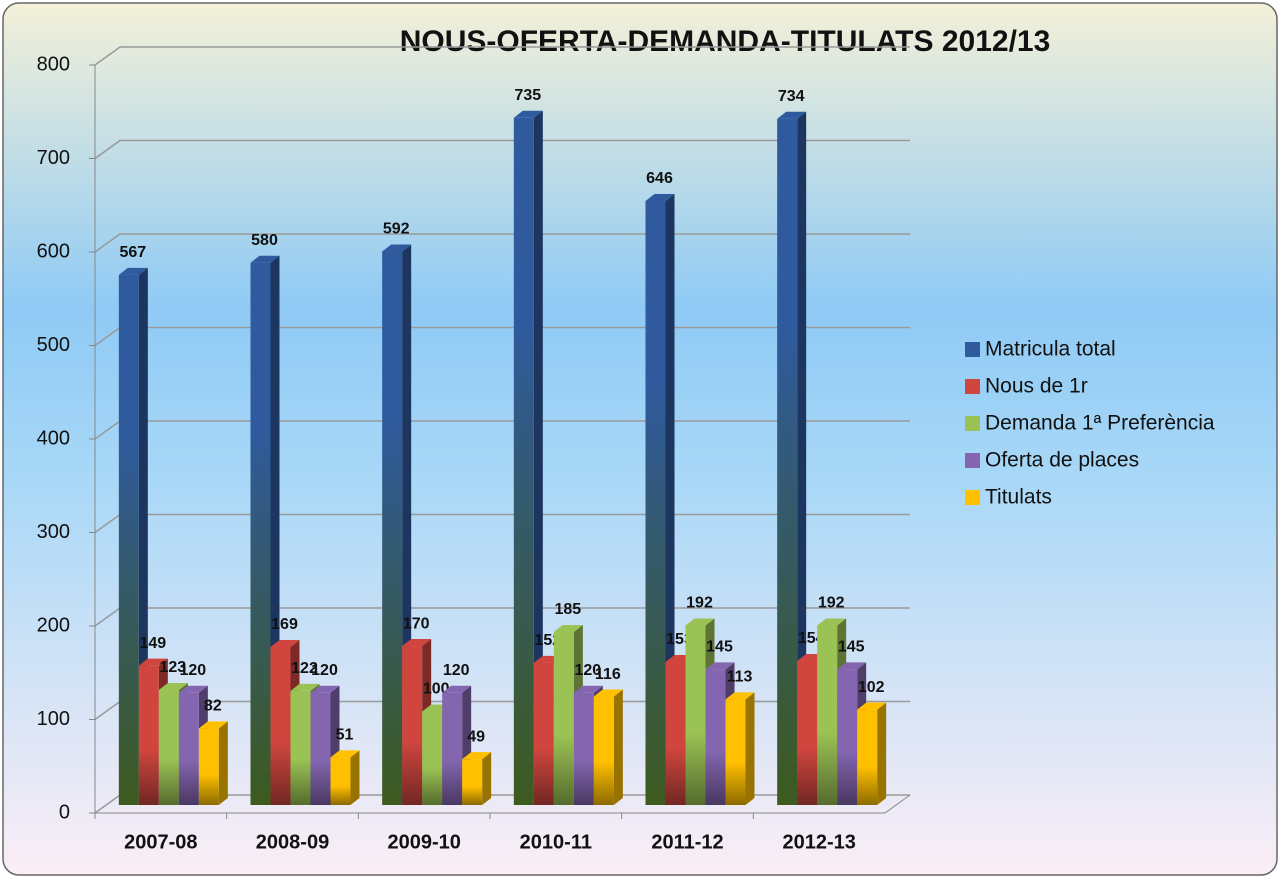 The image size is (1281, 884). I want to click on data-label: 580, so click(264, 240).